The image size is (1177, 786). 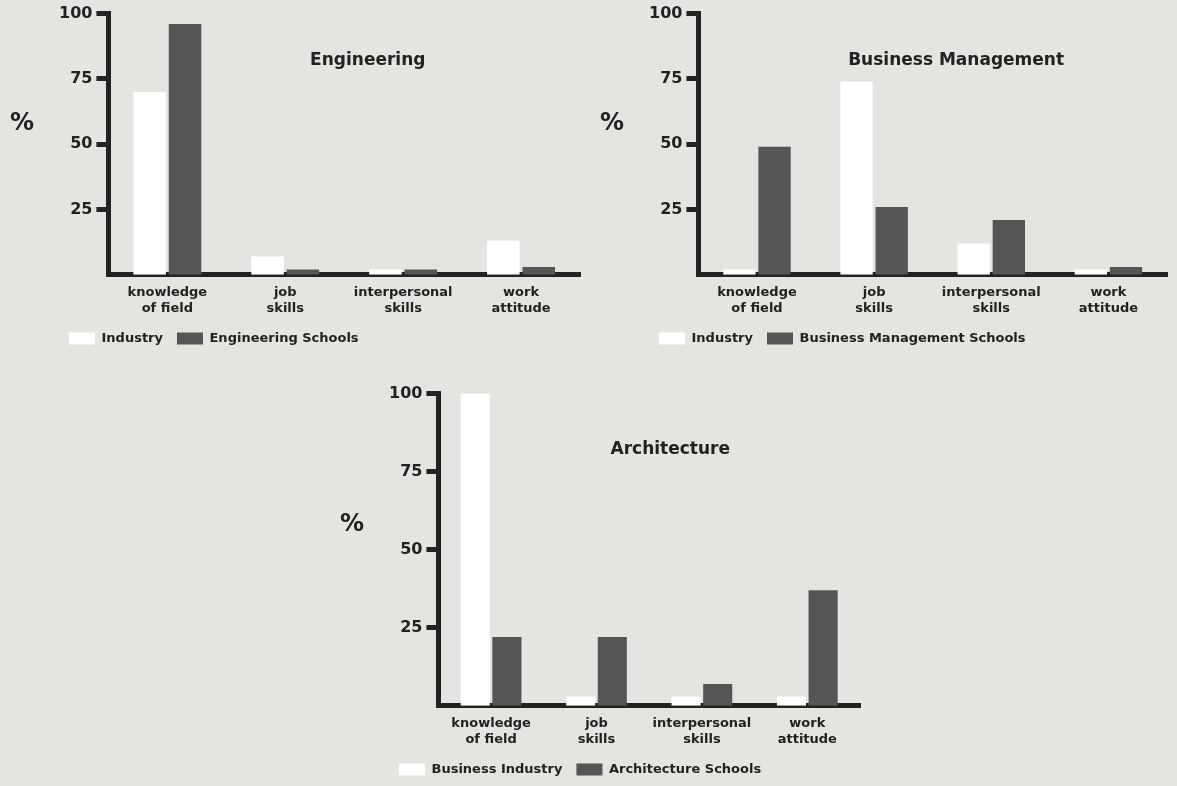 I want to click on legend-label: Business Management Schools, so click(x=912, y=337).